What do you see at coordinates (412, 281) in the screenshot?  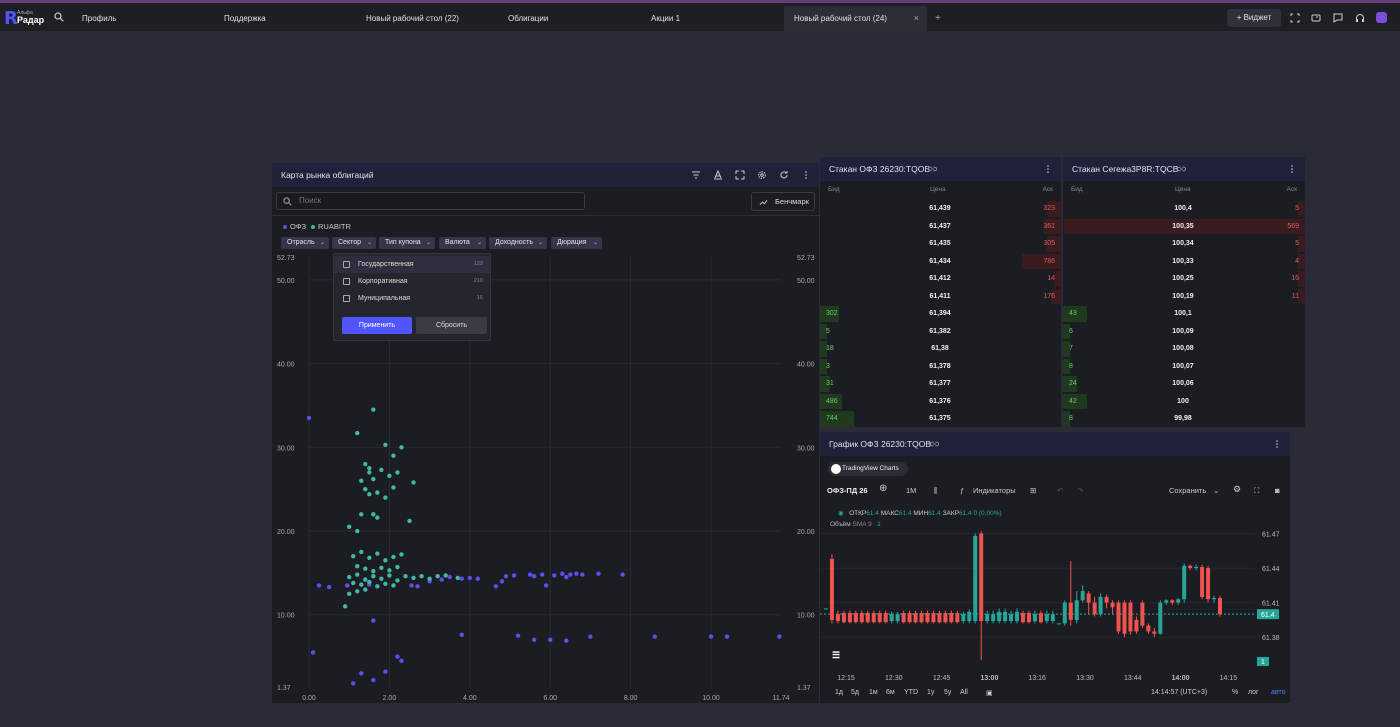 I see `sector-option-corporate: Корпоративная 210` at bounding box center [412, 281].